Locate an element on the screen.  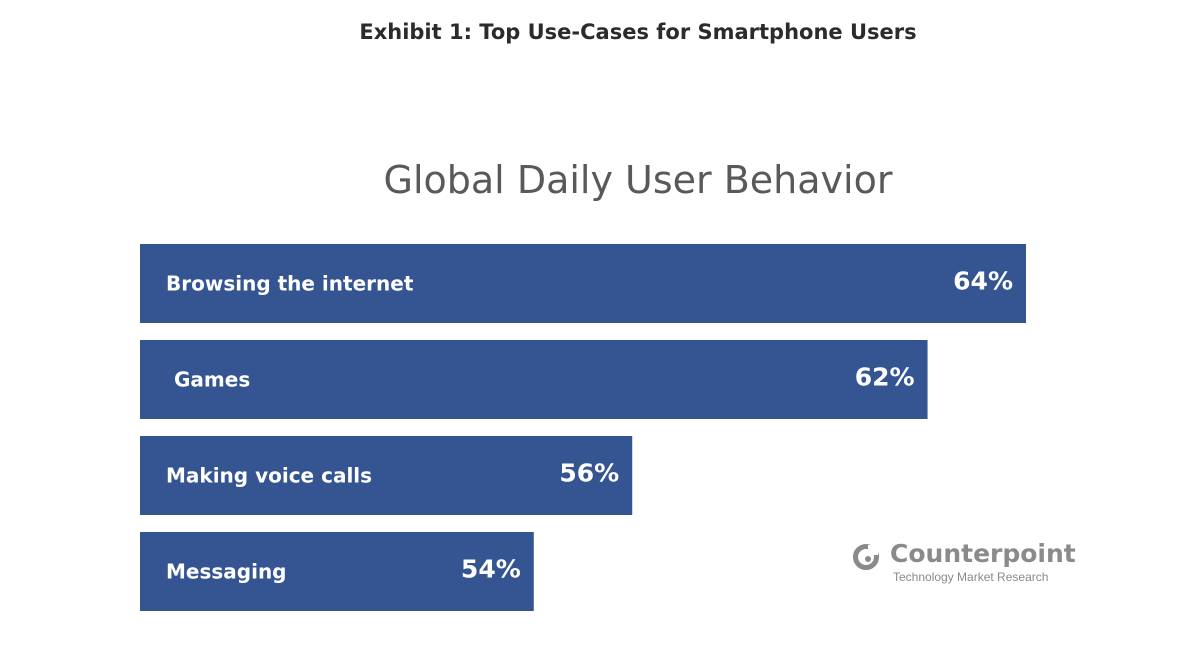
logo-tagline: Technology Market Research is located at coordinates (971, 577).